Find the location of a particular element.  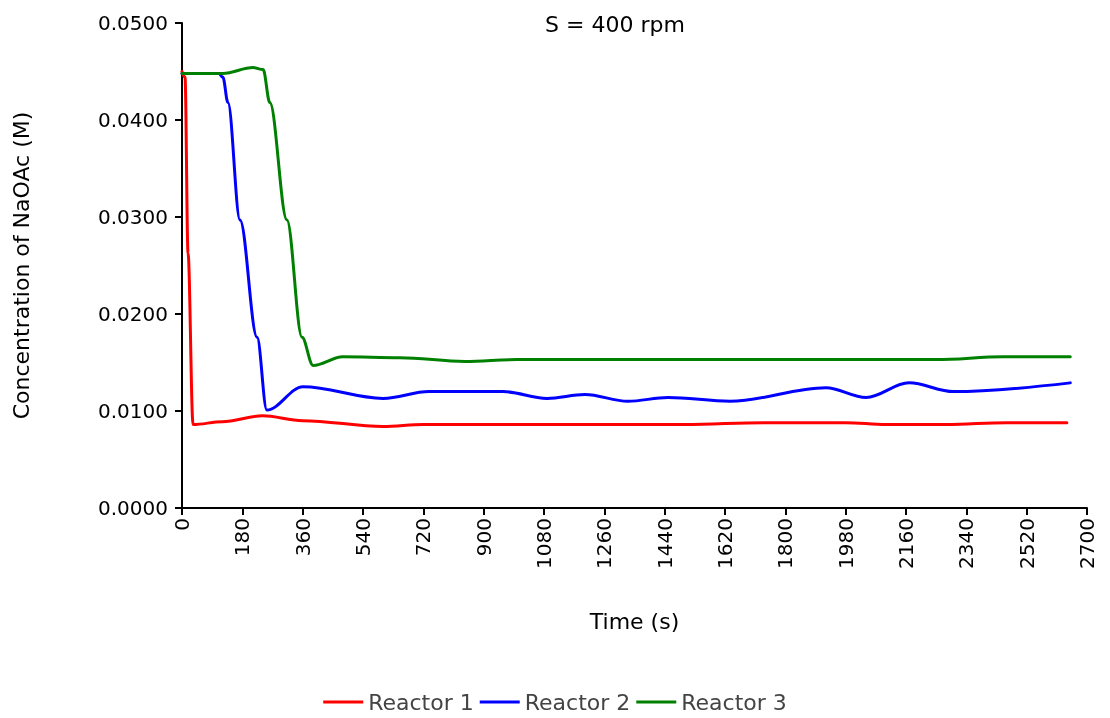

x-tick-label: 1620 is located at coordinates (725, 543).